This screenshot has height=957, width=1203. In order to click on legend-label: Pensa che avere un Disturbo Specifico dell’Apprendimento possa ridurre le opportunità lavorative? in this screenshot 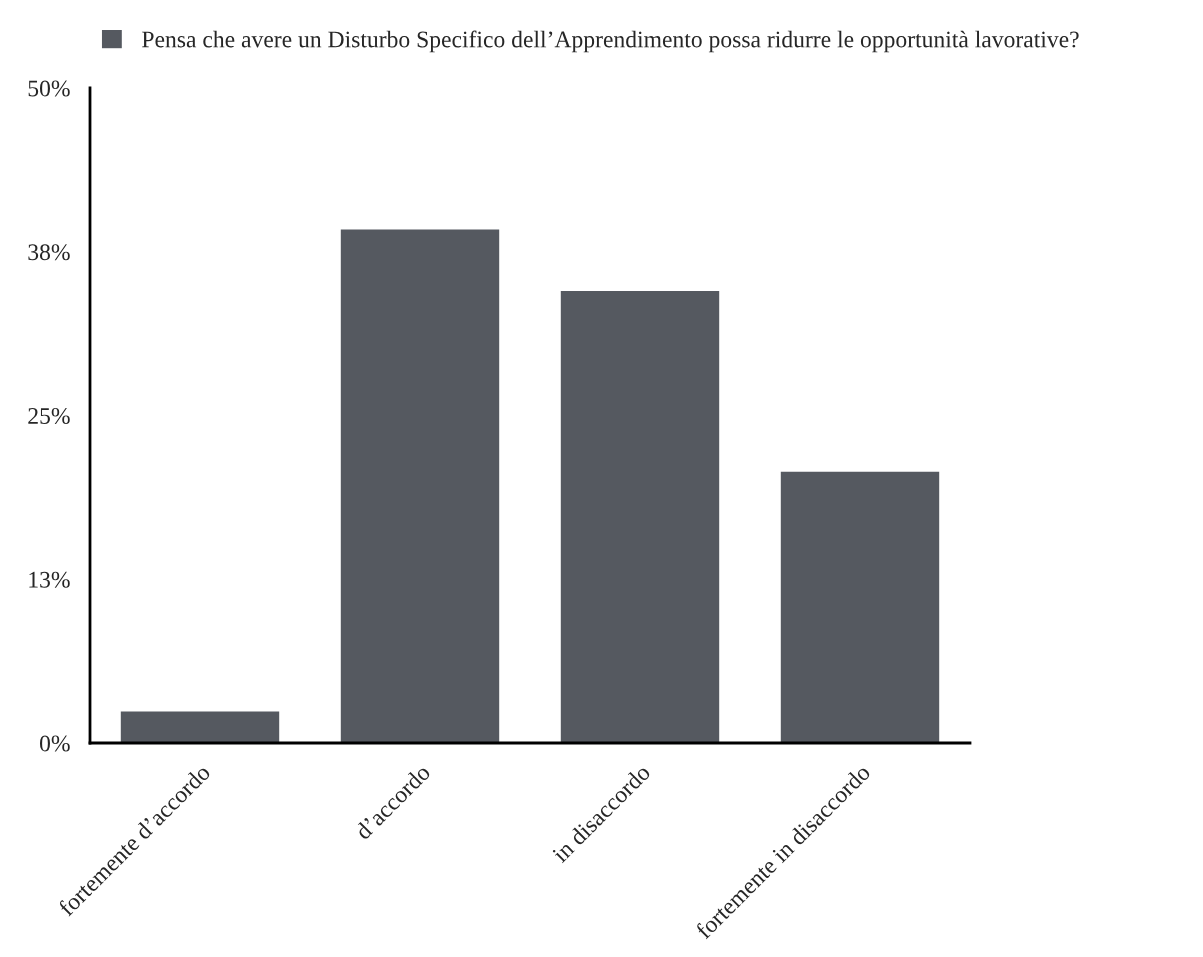, I will do `click(610, 41)`.